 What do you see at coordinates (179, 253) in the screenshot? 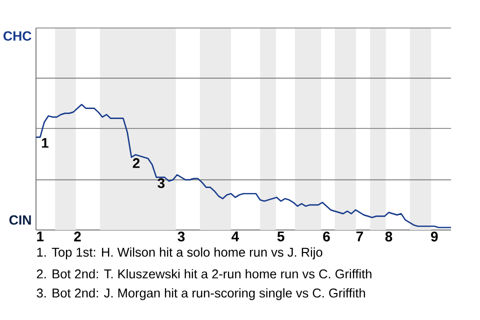
I see `text: 1. Top 1st: H. Wilson hit a solo home run vs J. Rijo` at bounding box center [179, 253].